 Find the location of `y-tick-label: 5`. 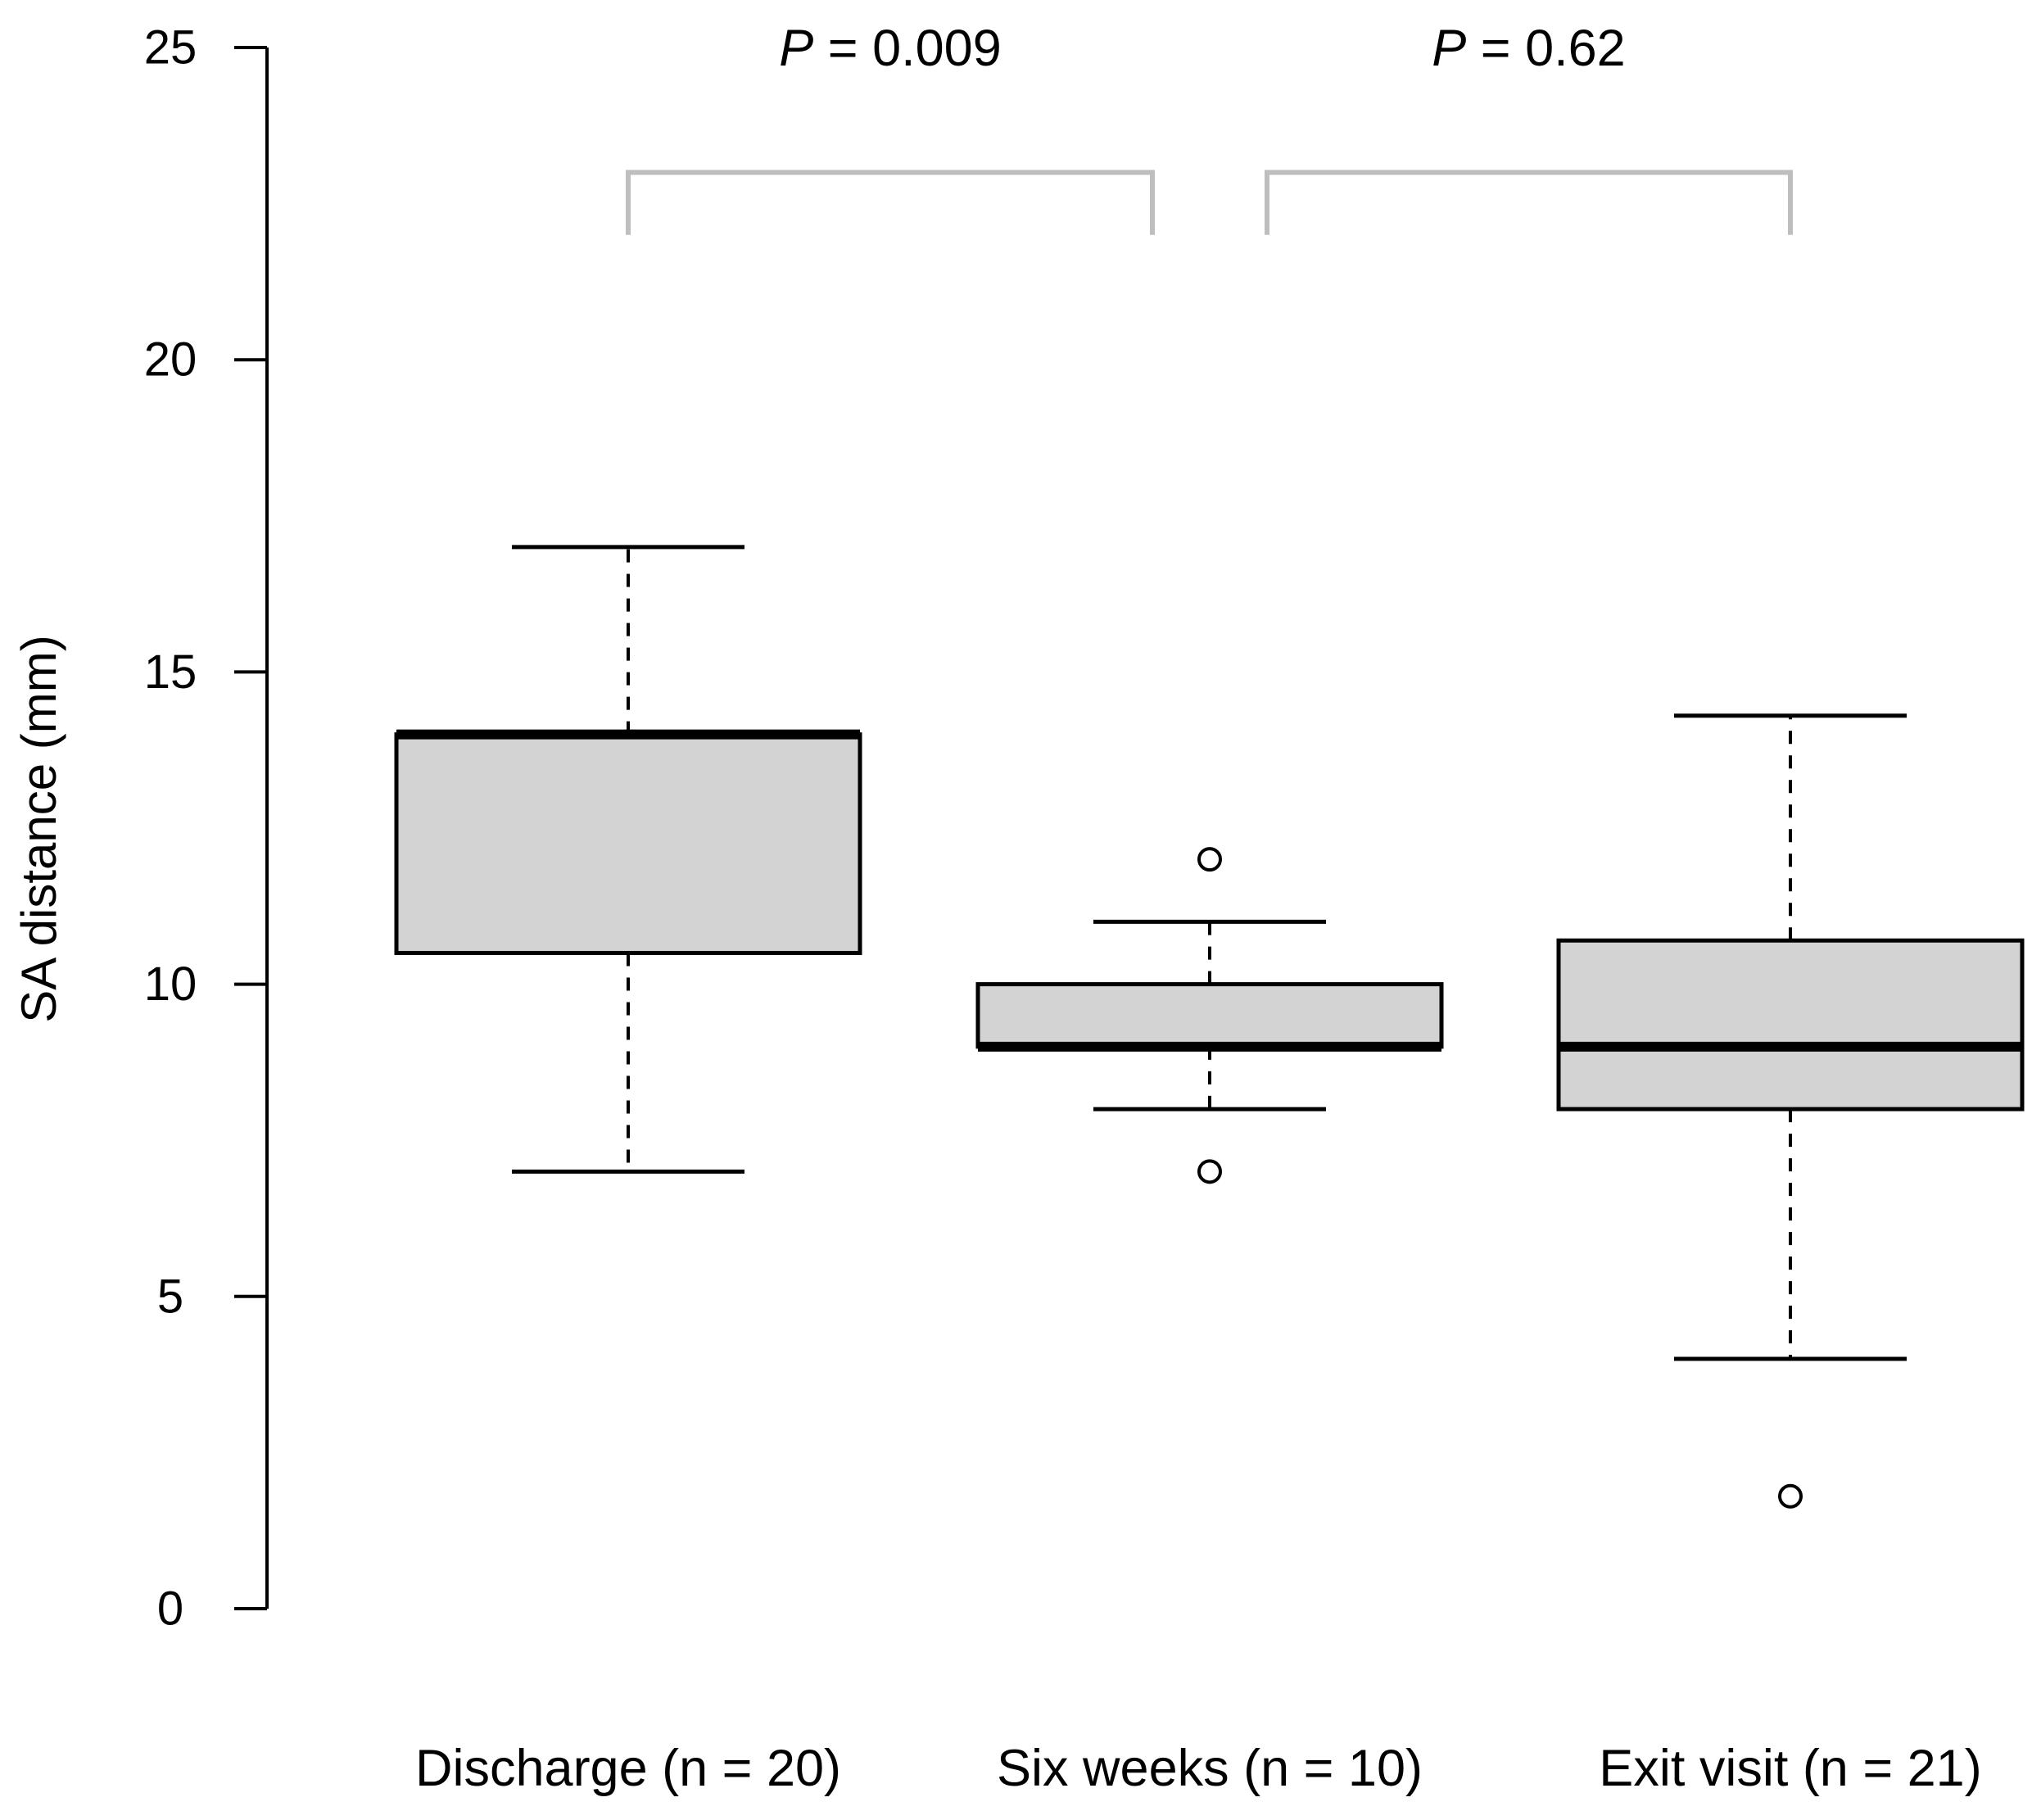

y-tick-label: 5 is located at coordinates (170, 1296).